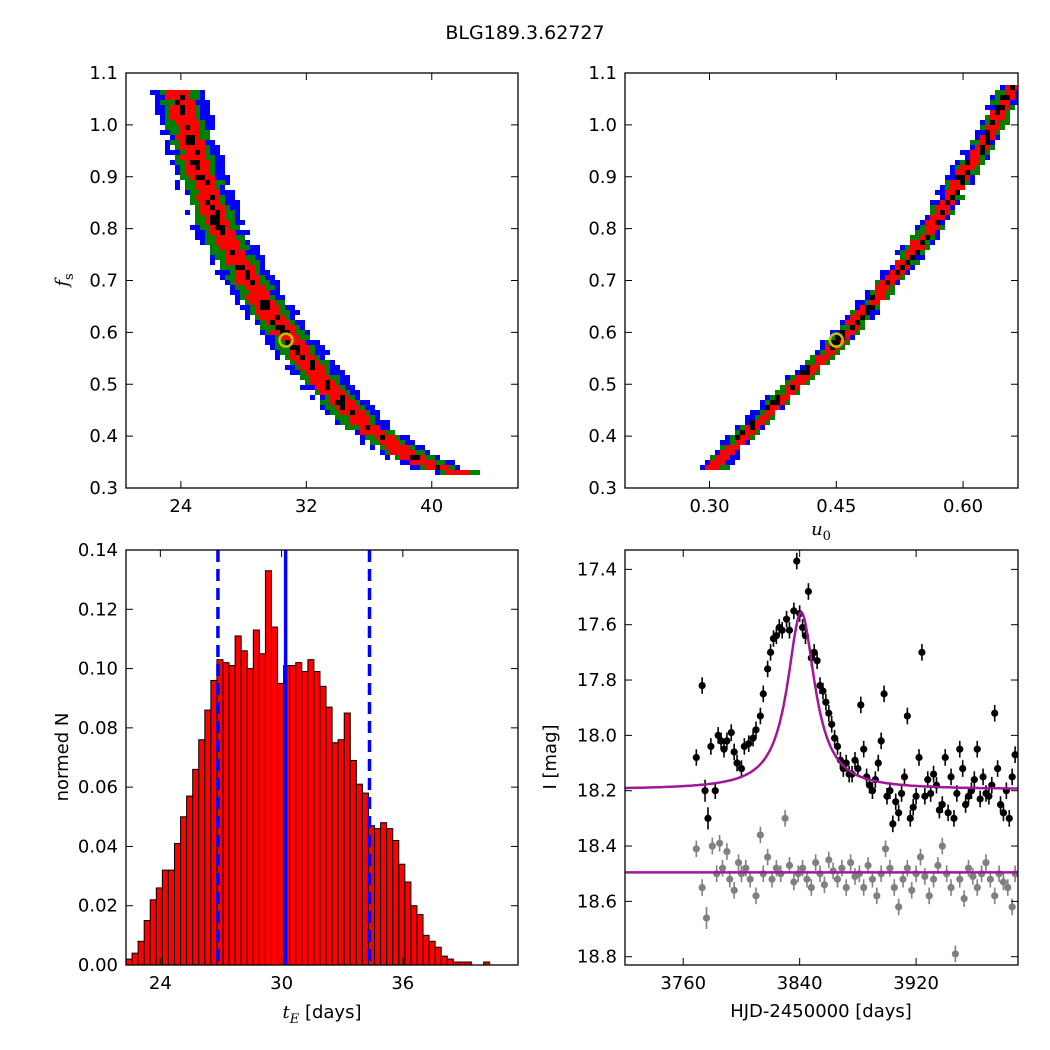  What do you see at coordinates (709, 506) in the screenshot?
I see `x-tick-label: 0.30` at bounding box center [709, 506].